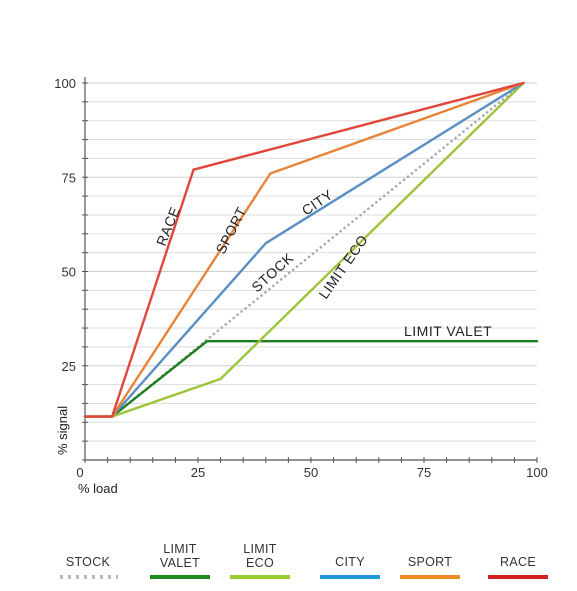 The image size is (577, 591). I want to click on x-tick-label: 0, so click(79, 472).